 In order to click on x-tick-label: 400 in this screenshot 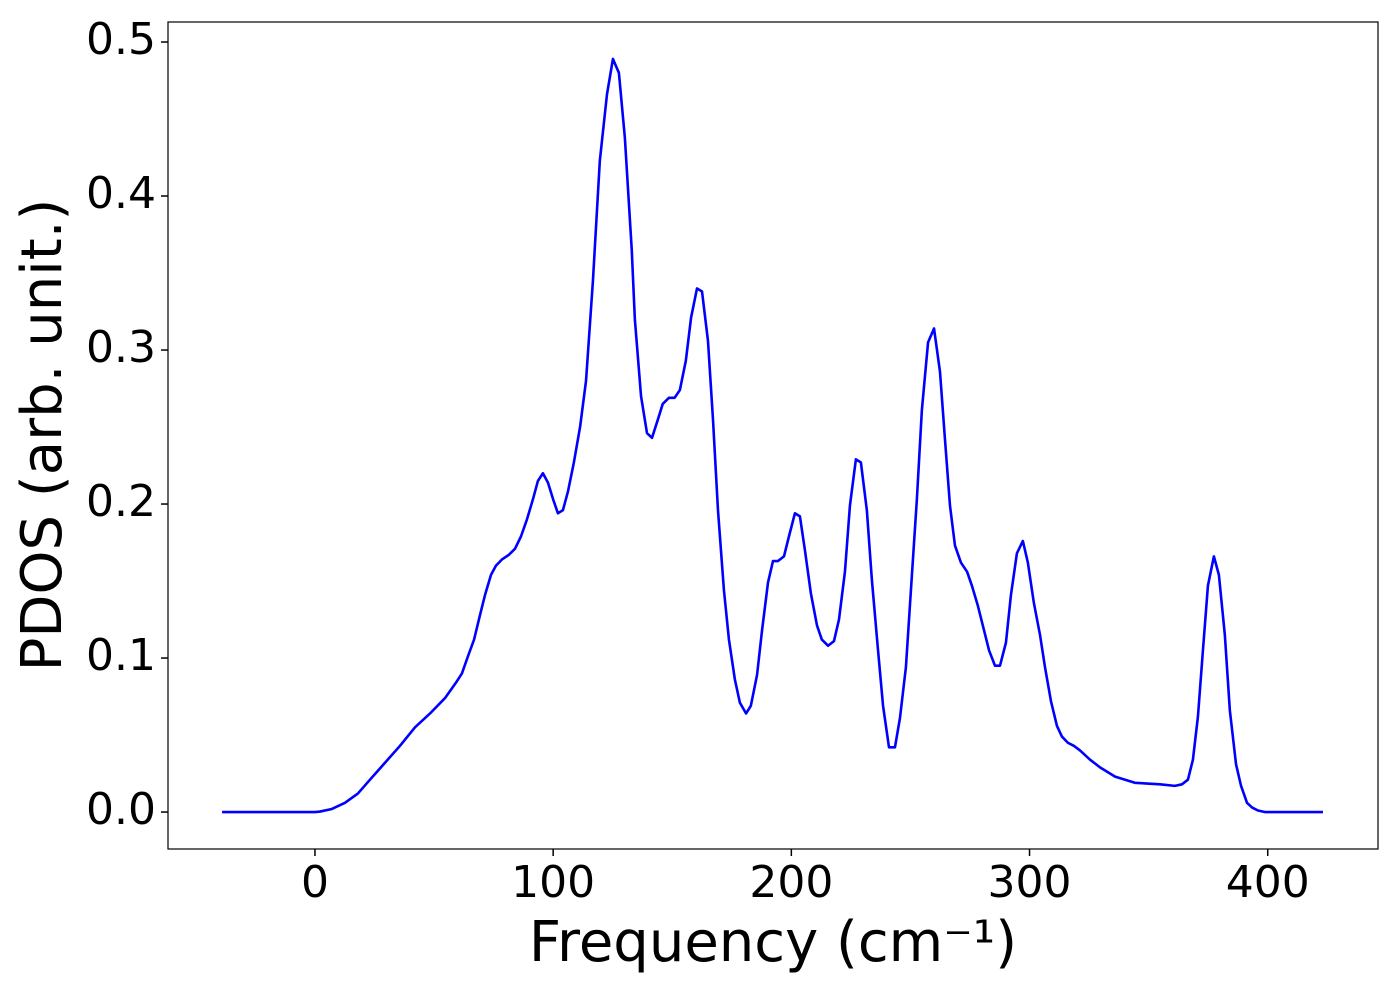, I will do `click(1268, 882)`.